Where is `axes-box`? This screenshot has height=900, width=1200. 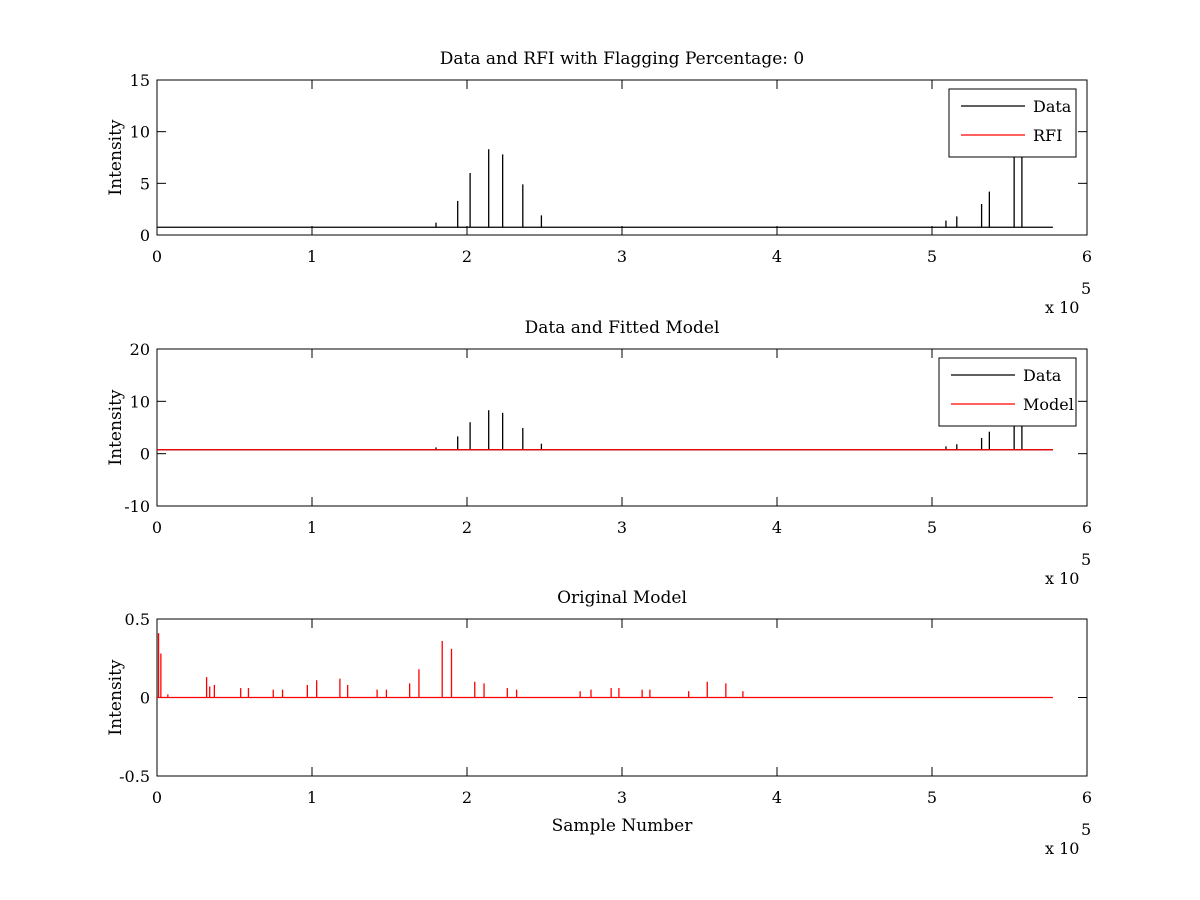
axes-box is located at coordinates (622, 157).